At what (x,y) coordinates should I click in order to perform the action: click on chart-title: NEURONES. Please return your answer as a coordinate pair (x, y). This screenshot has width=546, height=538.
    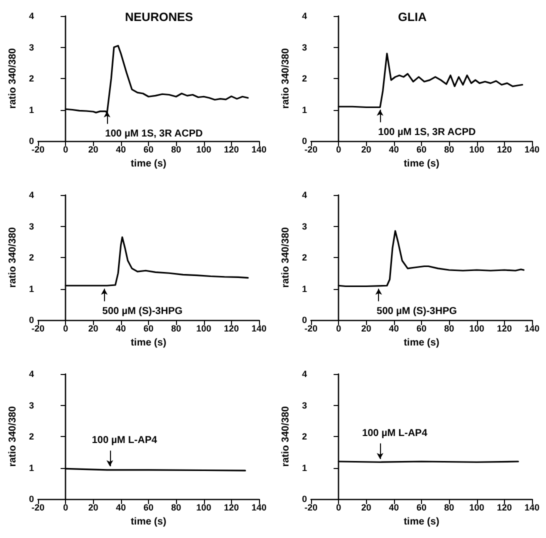
    Looking at the image, I should click on (159, 17).